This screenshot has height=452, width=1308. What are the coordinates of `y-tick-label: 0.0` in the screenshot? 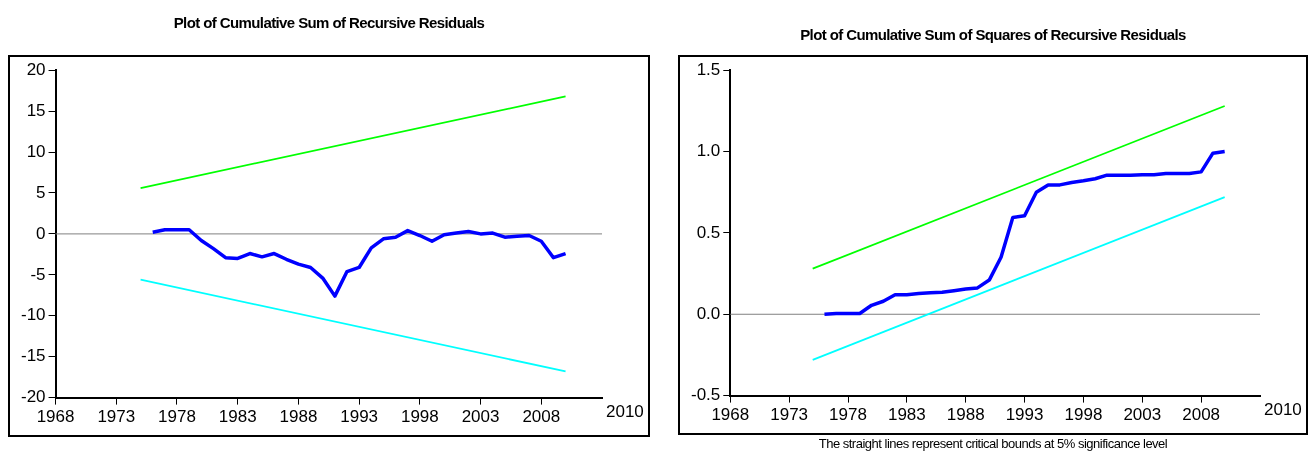 It's located at (708, 313).